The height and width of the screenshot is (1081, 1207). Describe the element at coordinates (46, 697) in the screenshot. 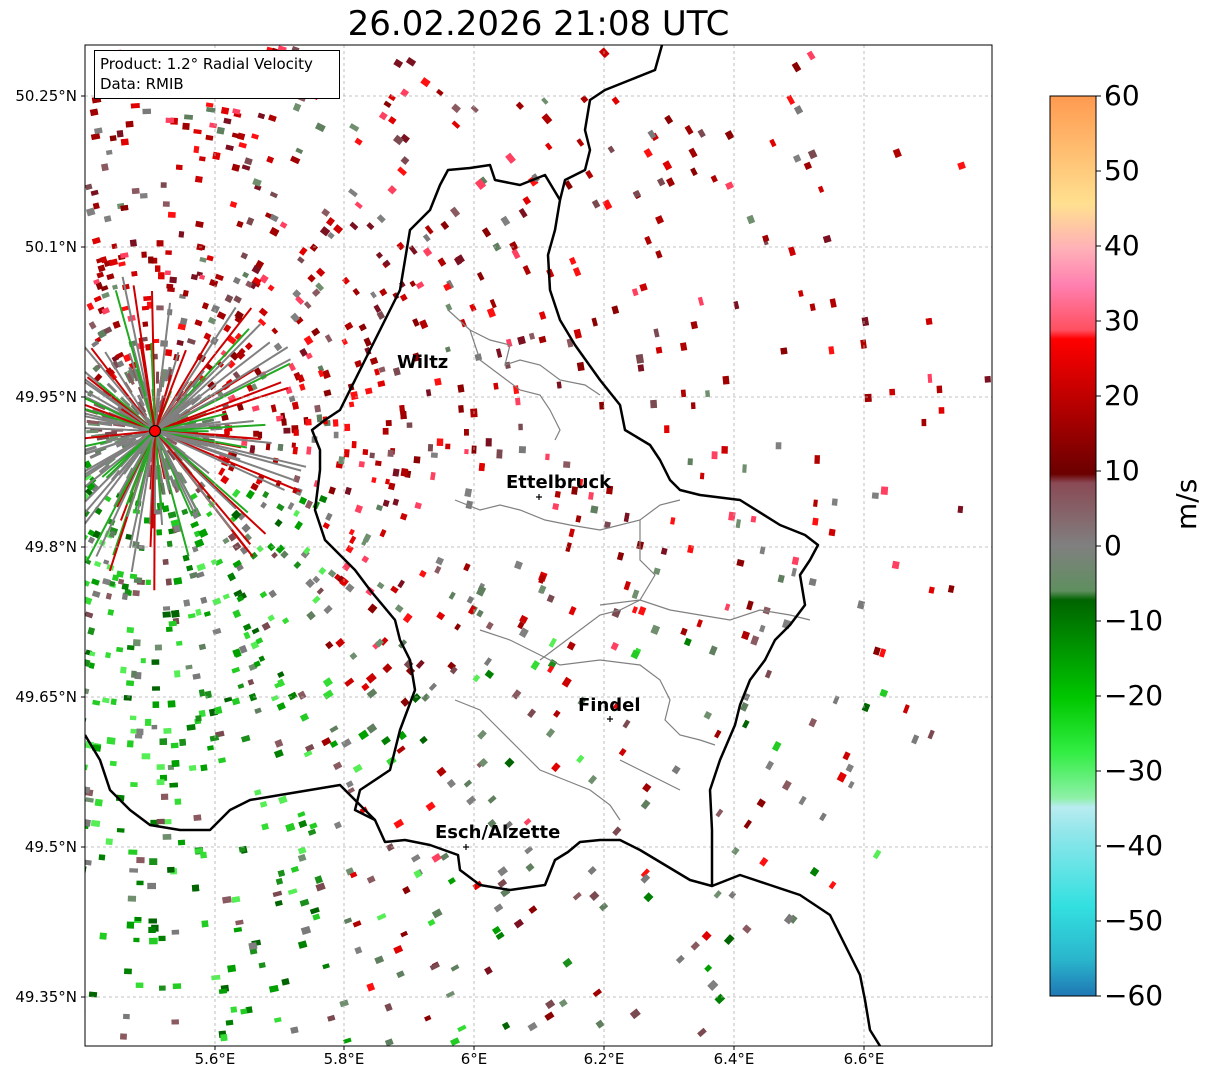

I see `lat-tick-label: 49.65°N` at that location.